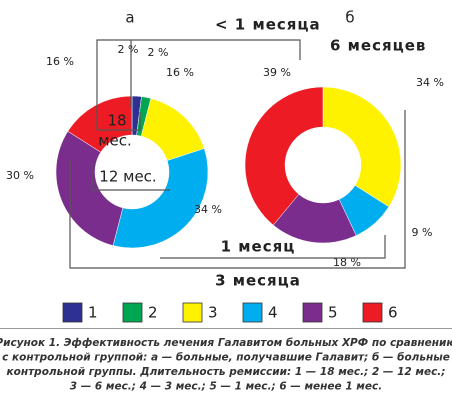  I want to click on value-label: 18 %, so click(347, 262).